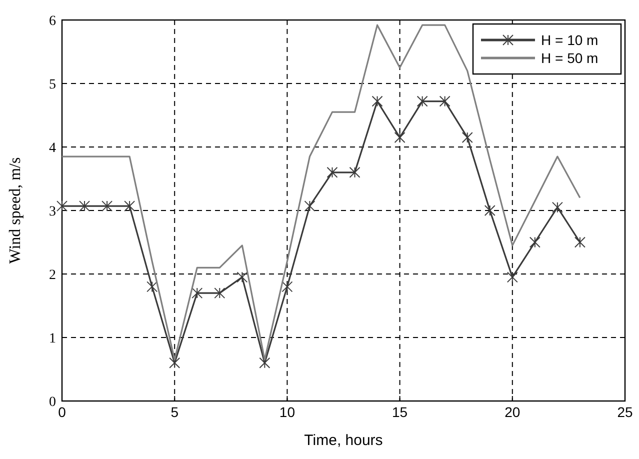 This screenshot has width=639, height=459. What do you see at coordinates (52, 21) in the screenshot?
I see `y-tick-label: 6` at bounding box center [52, 21].